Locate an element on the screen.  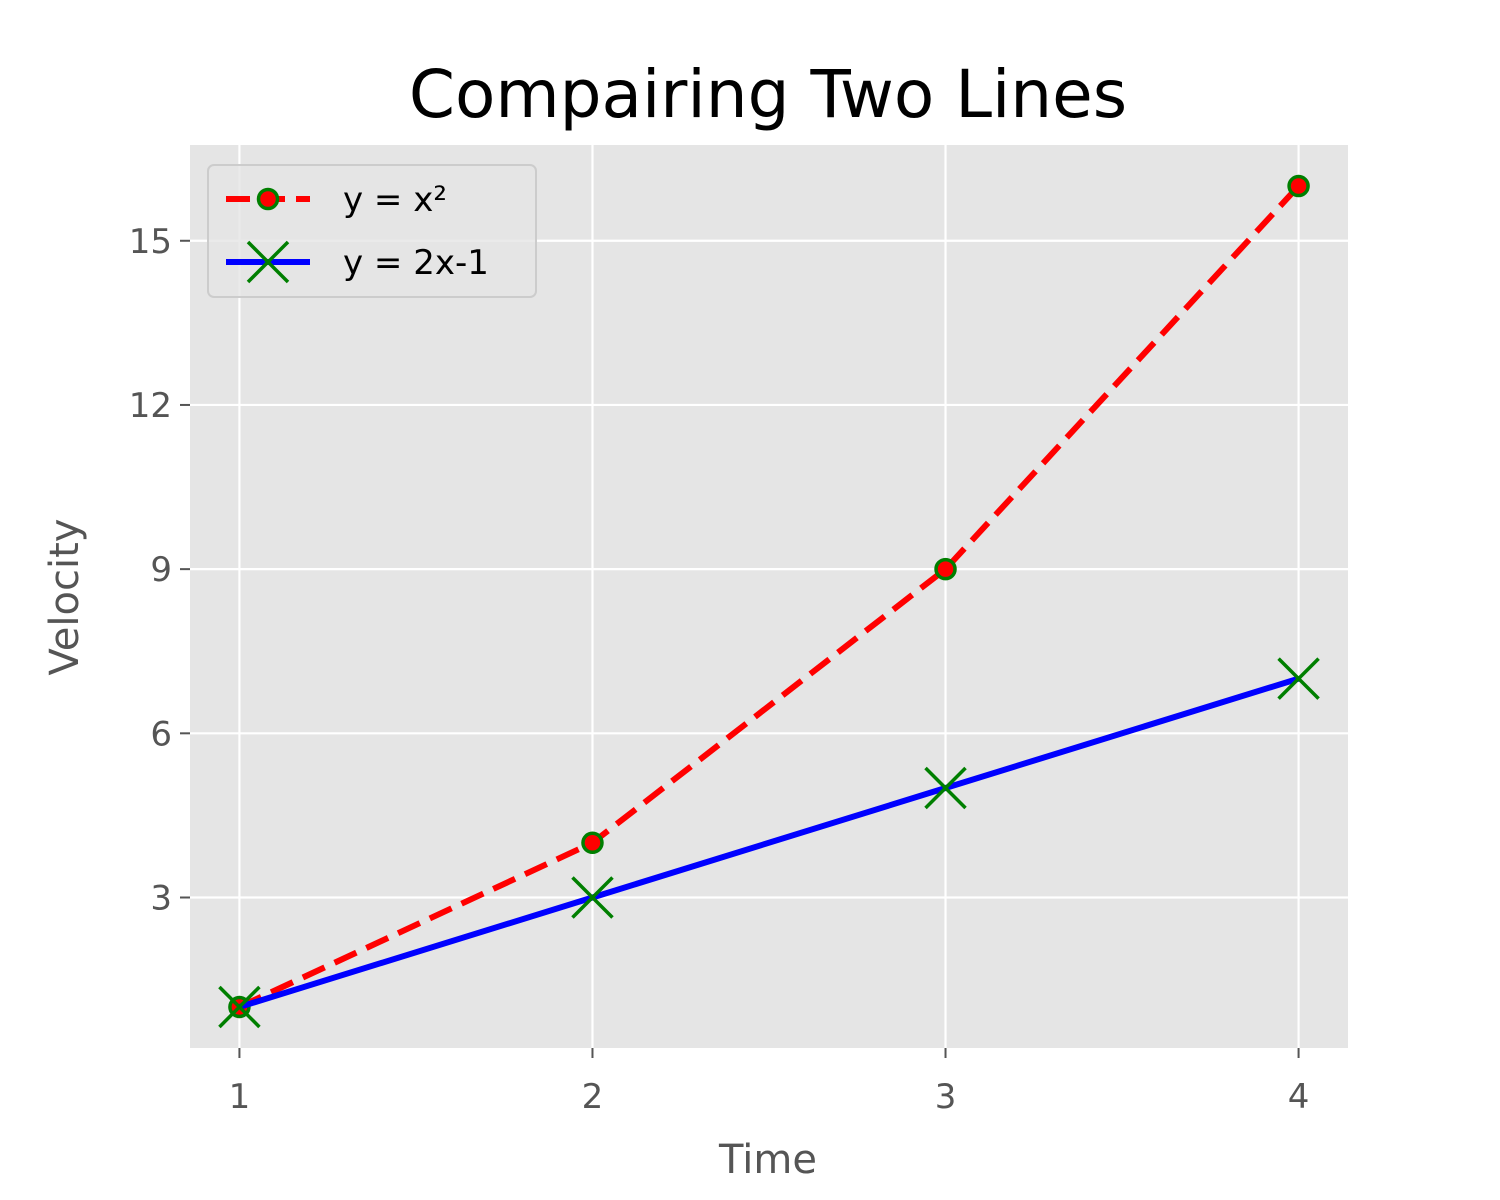
legend-item: y = x² is located at coordinates (336, 200).